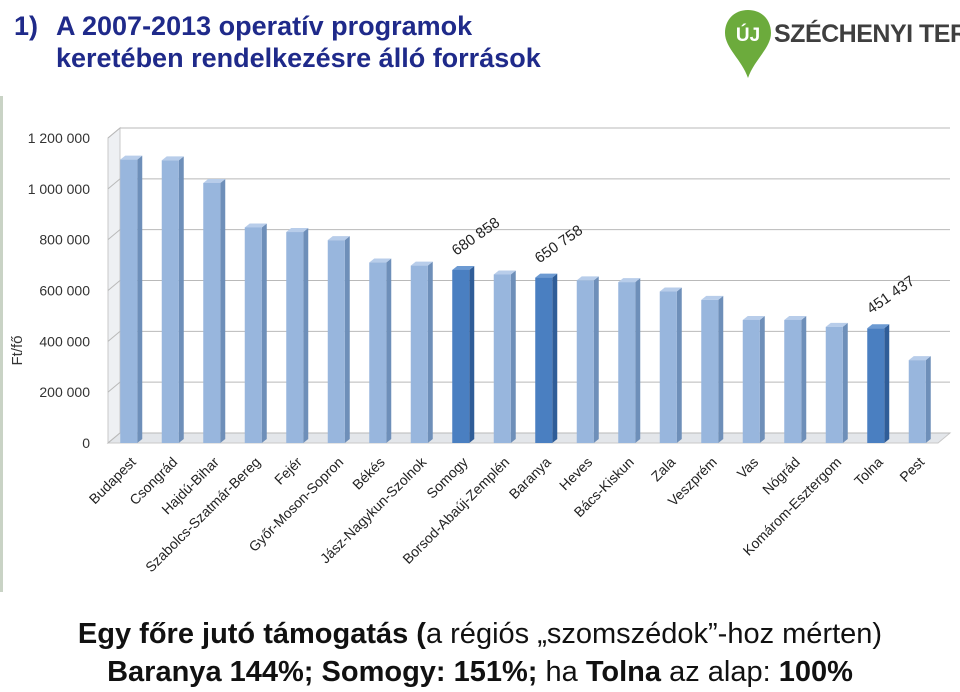  I want to click on y-tick-label: 400 000, so click(64, 341).